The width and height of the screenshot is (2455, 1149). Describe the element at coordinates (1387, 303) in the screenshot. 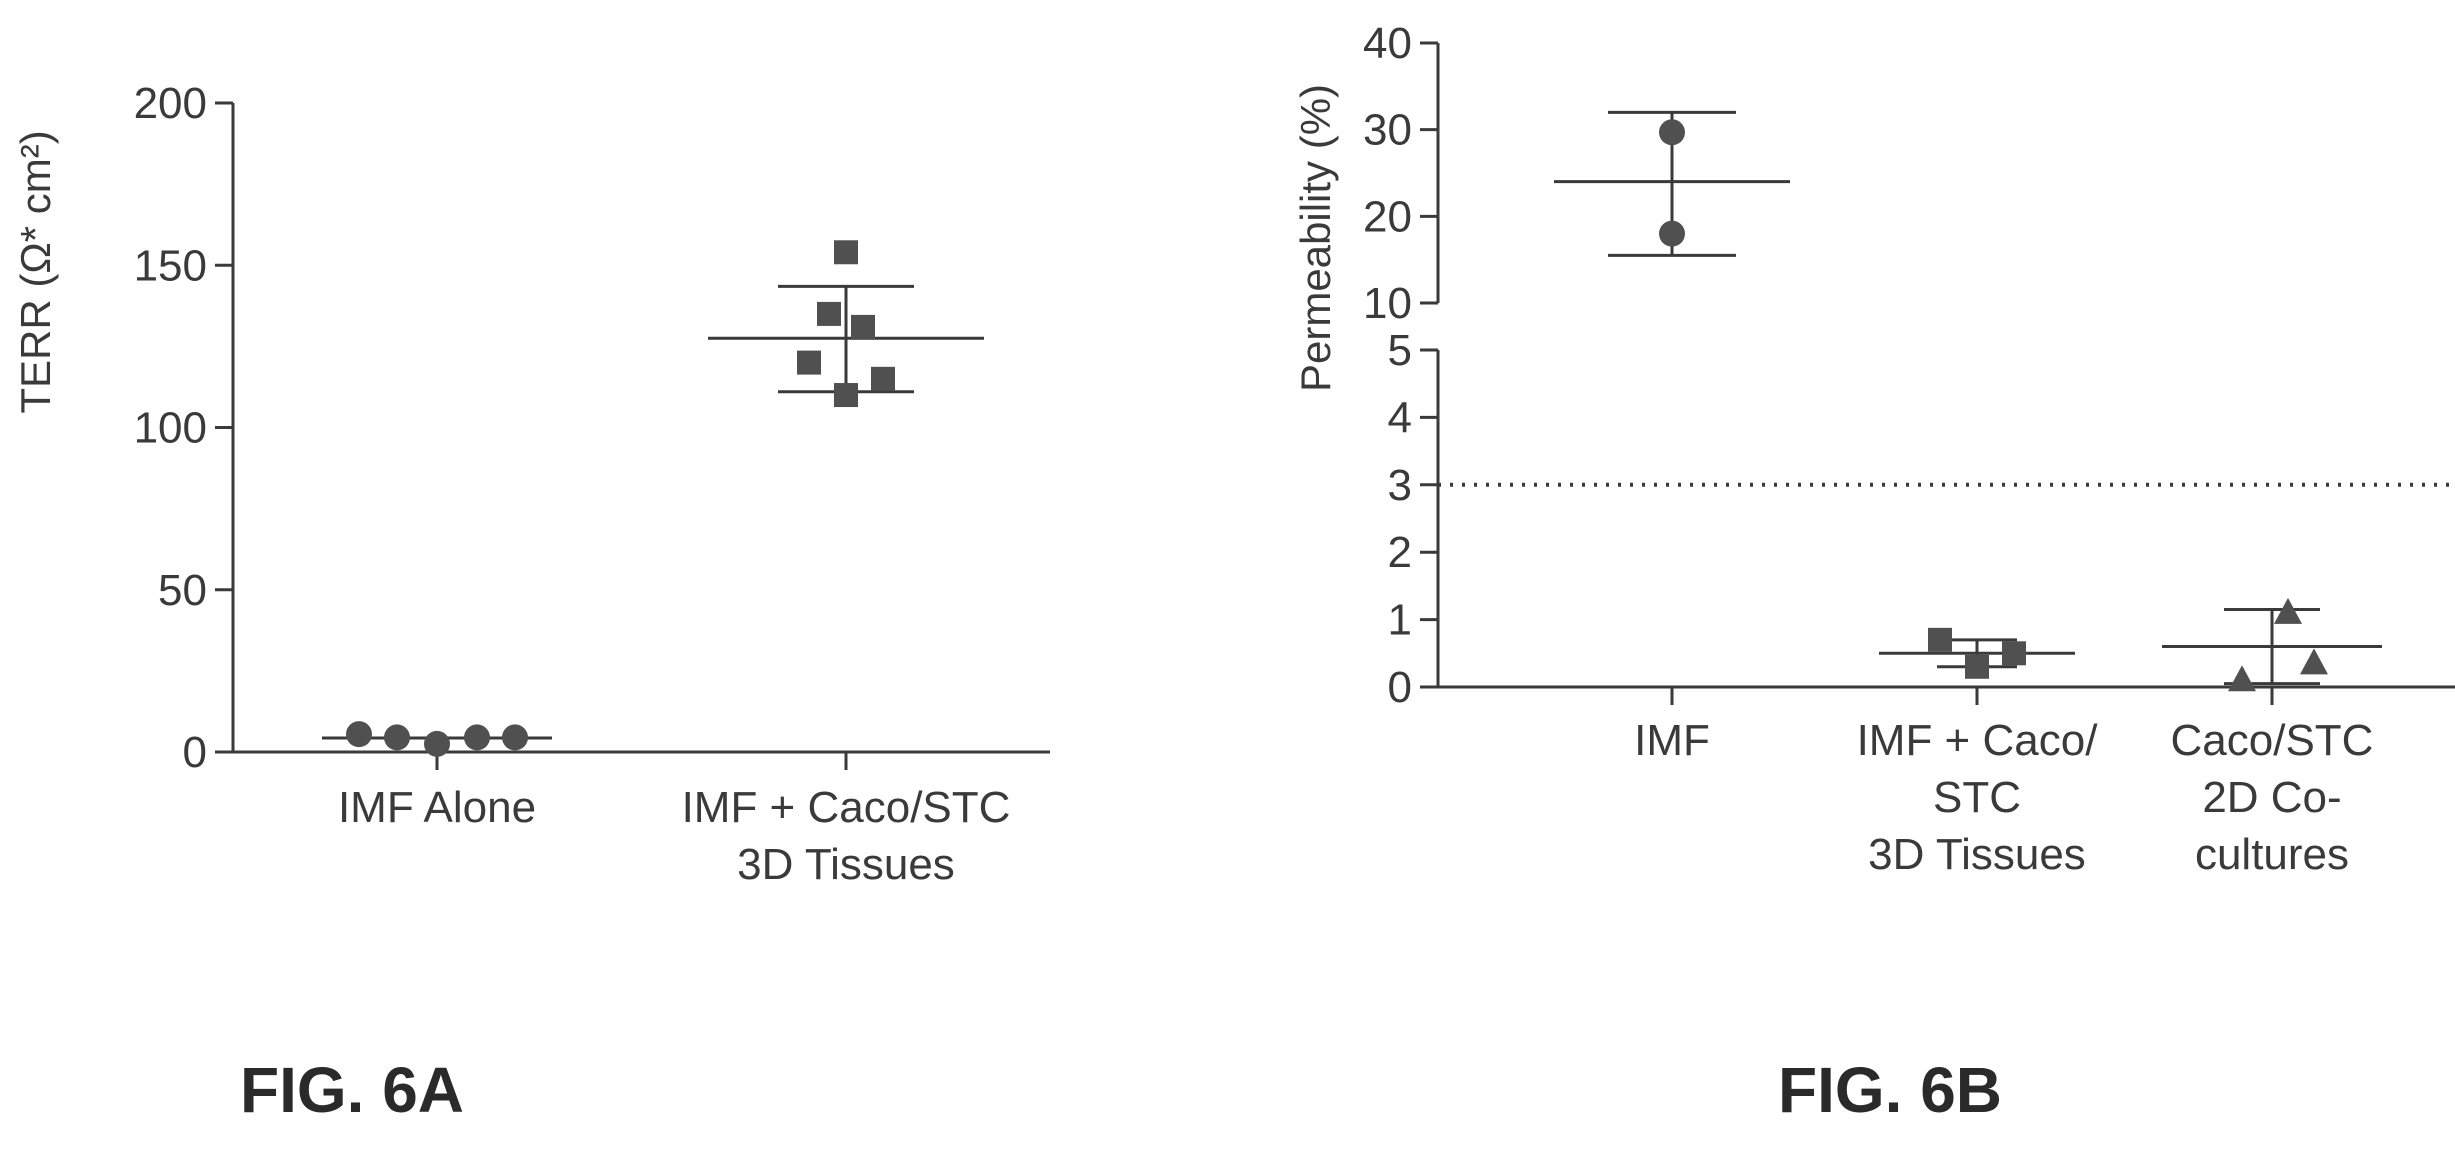

I see `chart-6b-y-tick-label: 10` at that location.